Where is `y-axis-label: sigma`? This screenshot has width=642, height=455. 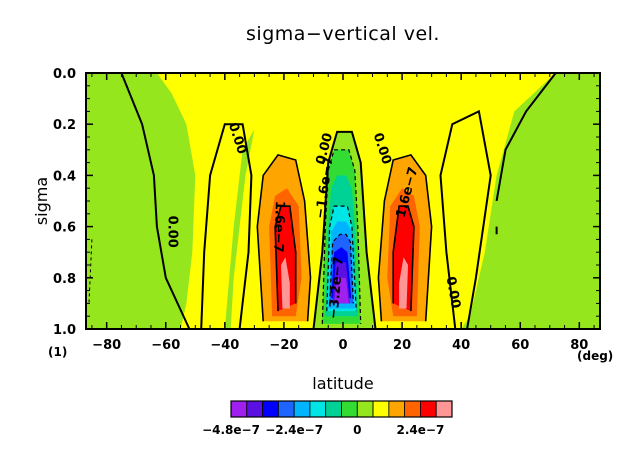
y-axis-label: sigma is located at coordinates (41, 201).